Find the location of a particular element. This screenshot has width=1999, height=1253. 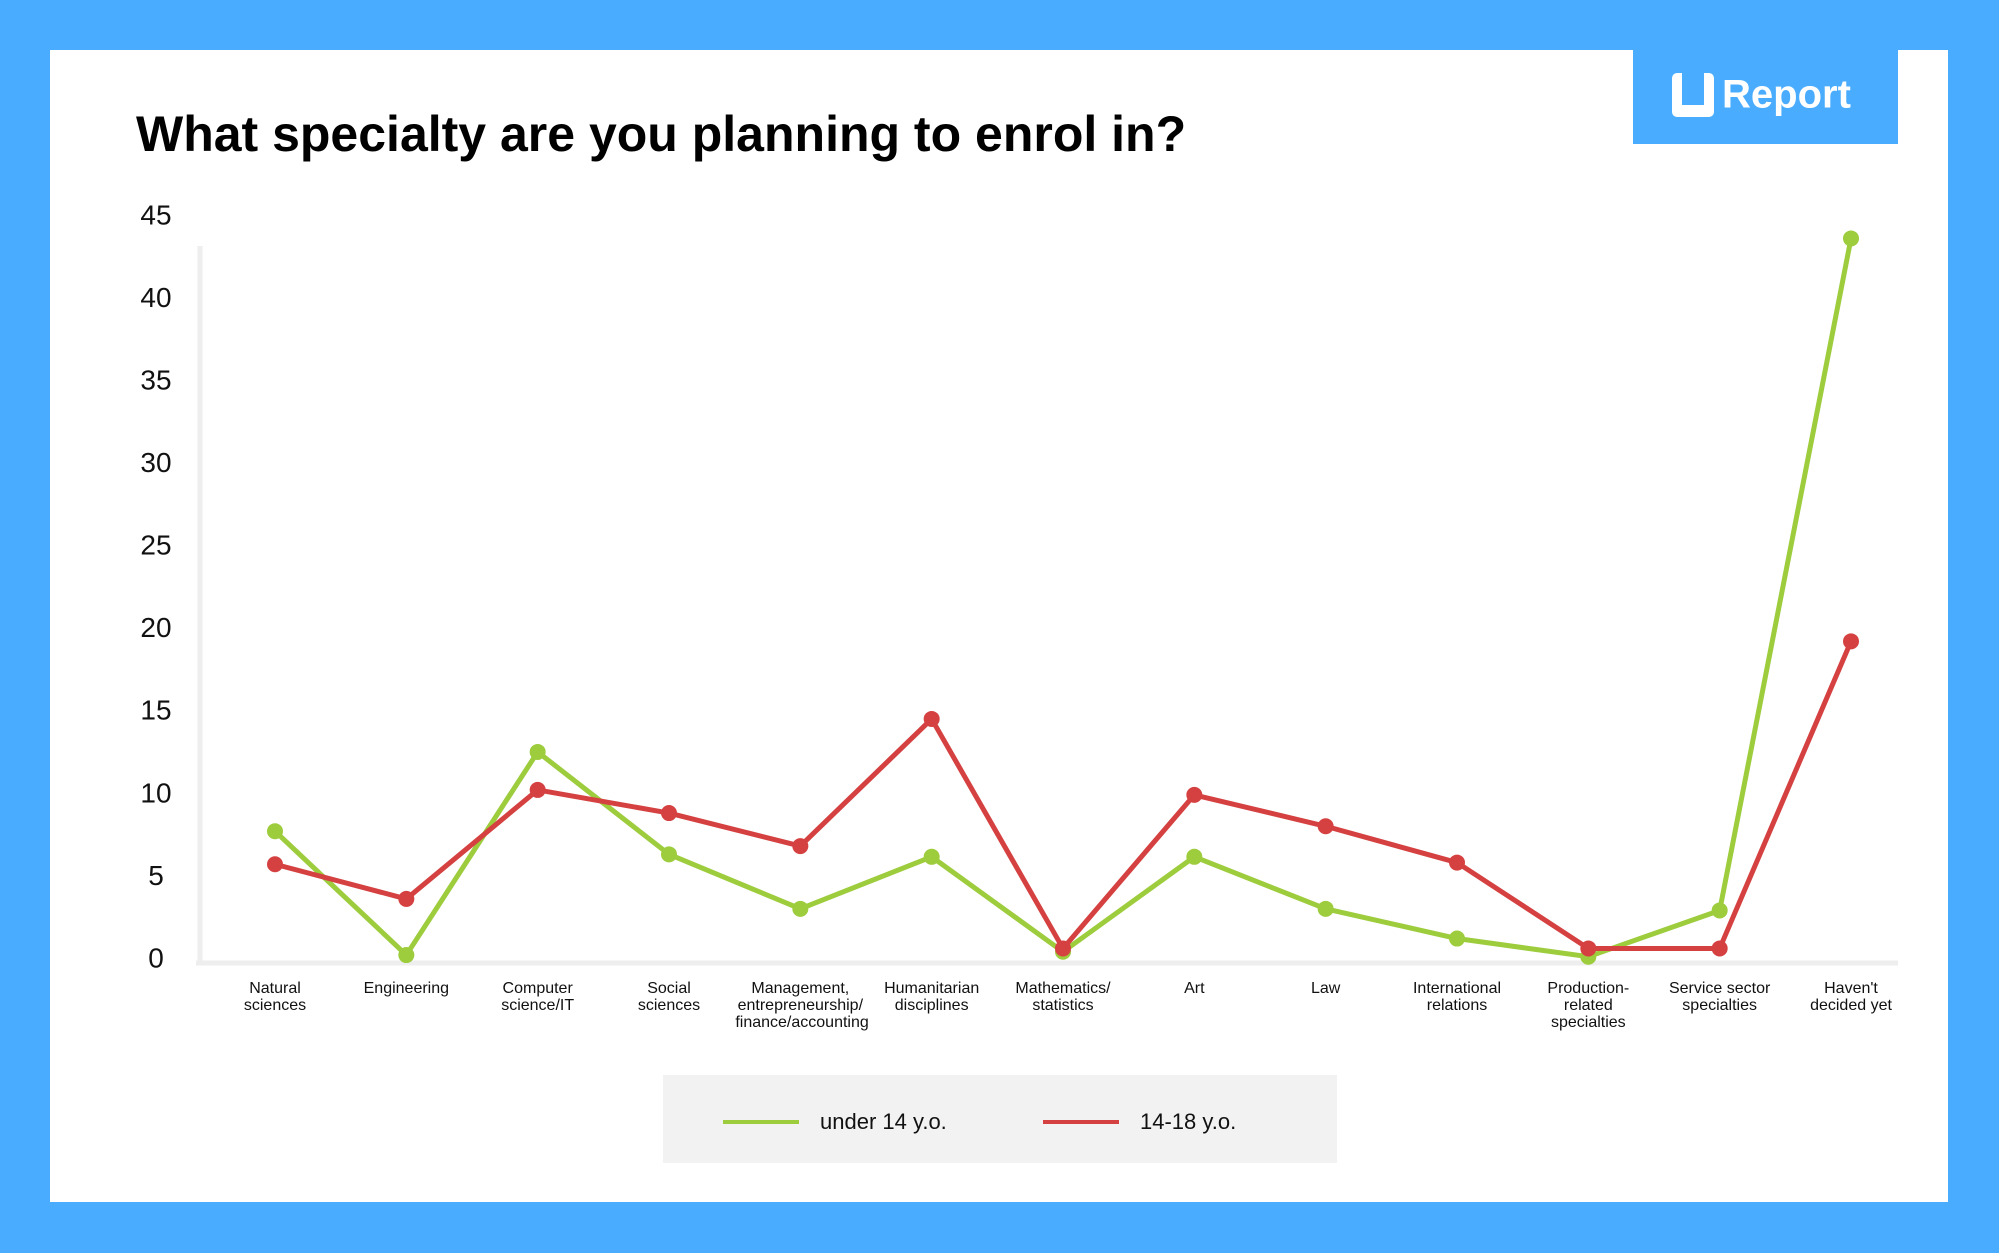

legend-box is located at coordinates (1000, 1119).